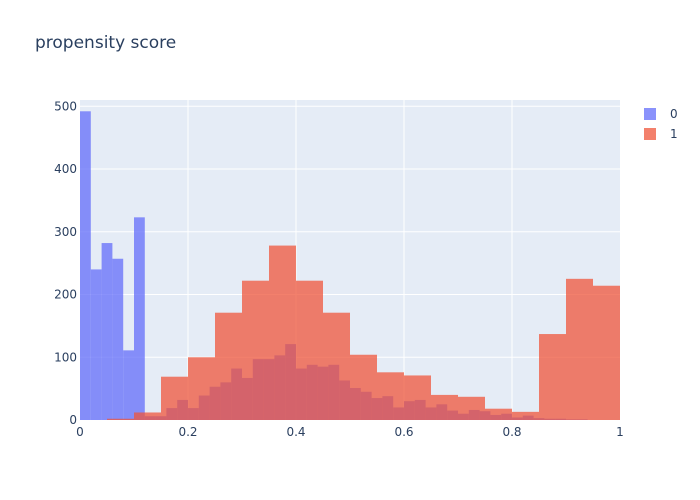 This screenshot has width=700, height=500. Describe the element at coordinates (65, 357) in the screenshot. I see `y-tick-label: 100` at that location.